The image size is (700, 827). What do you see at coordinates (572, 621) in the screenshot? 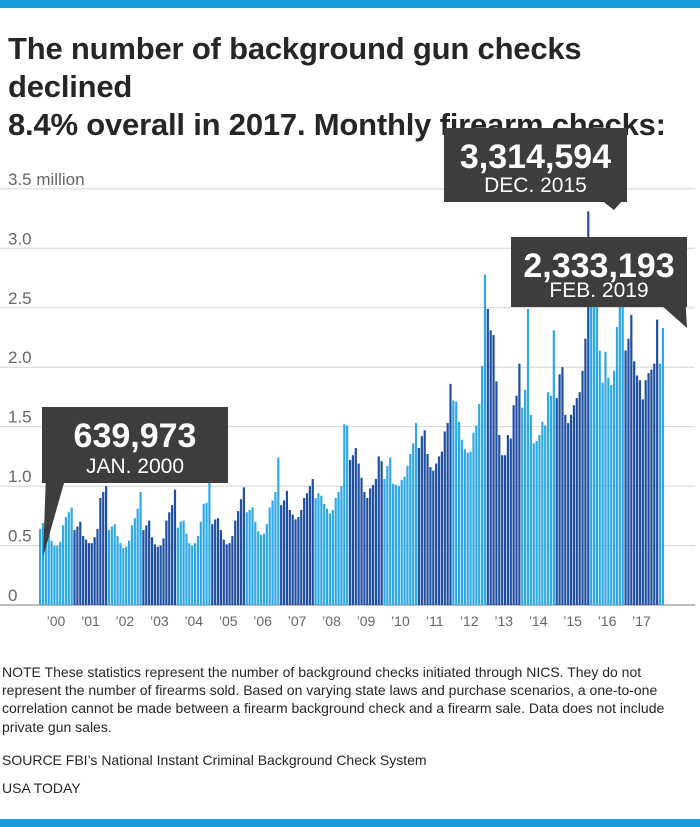
I see `x-tick-label: ’15` at bounding box center [572, 621].